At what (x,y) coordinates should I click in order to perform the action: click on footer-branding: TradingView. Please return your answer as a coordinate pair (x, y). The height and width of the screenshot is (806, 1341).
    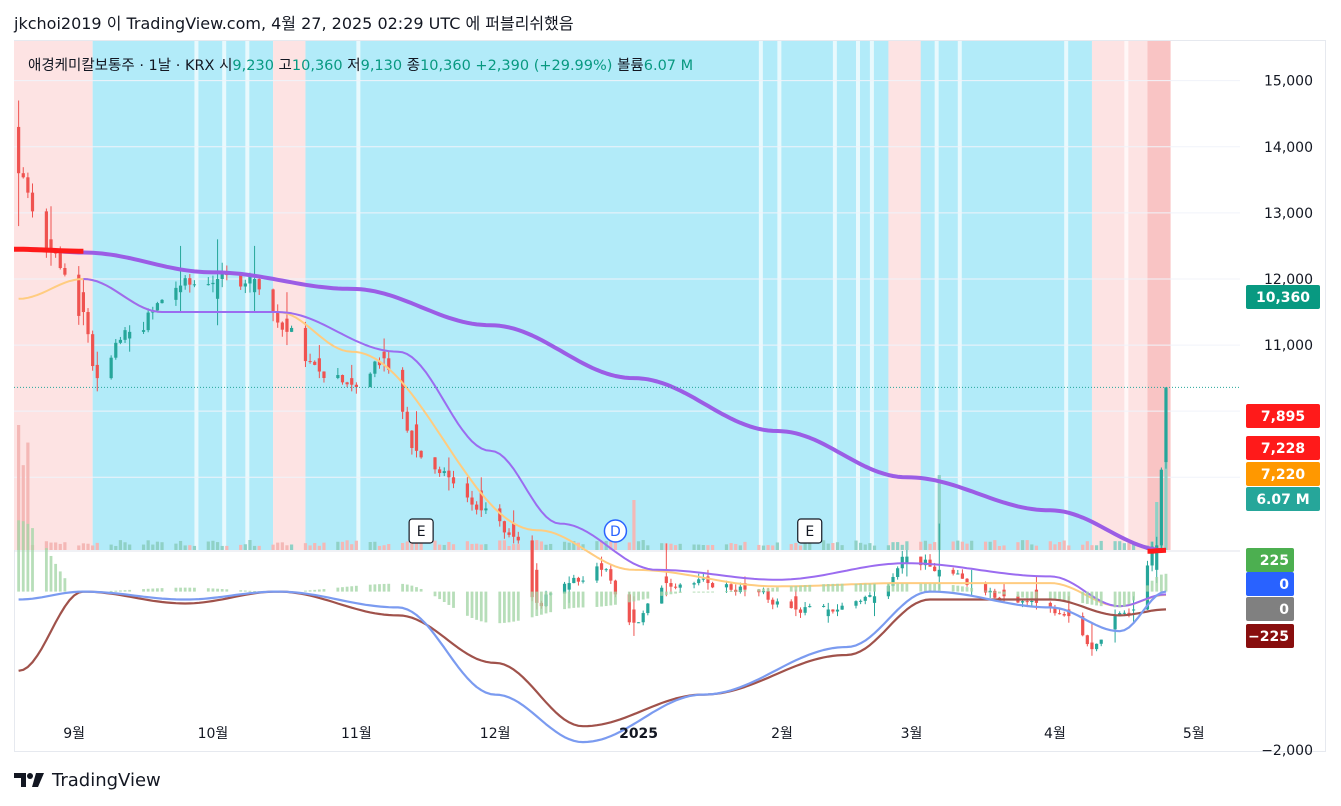
    Looking at the image, I should click on (87, 780).